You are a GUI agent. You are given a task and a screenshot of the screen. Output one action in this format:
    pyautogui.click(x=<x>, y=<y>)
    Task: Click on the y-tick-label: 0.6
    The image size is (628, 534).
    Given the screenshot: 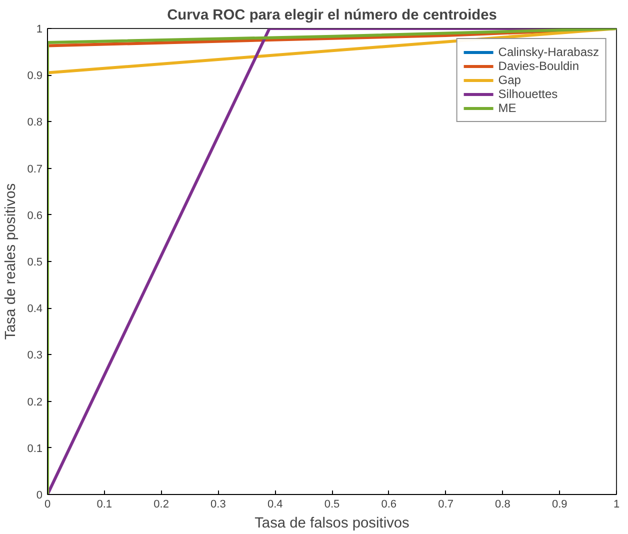 What is the action you would take?
    pyautogui.click(x=35, y=216)
    